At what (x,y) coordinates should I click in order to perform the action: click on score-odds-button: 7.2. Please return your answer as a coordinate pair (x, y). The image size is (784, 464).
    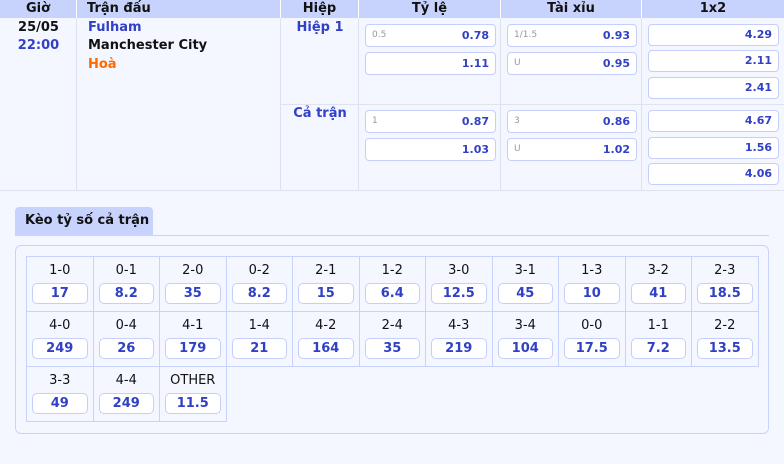
    Looking at the image, I should click on (658, 348).